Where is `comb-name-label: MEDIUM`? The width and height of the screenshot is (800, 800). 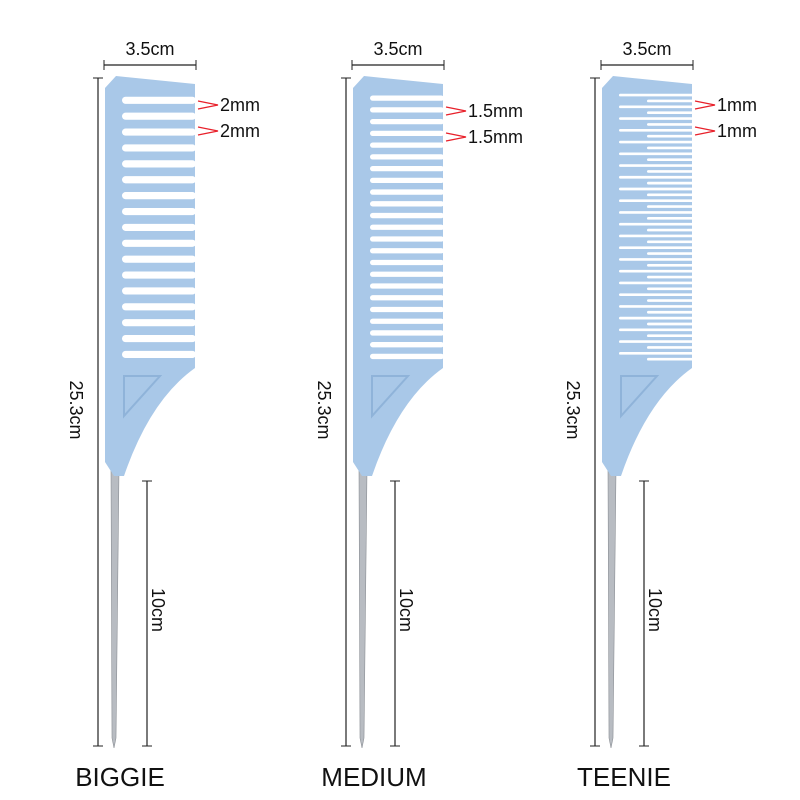
comb-name-label: MEDIUM is located at coordinates (373, 777).